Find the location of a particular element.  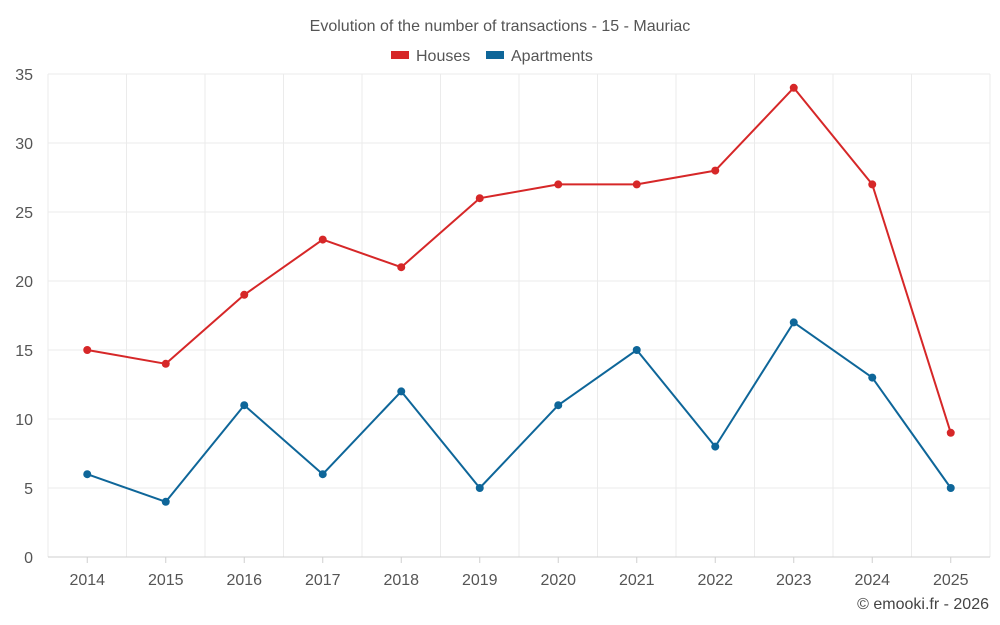

x-tick-label: 2019 is located at coordinates (480, 580).